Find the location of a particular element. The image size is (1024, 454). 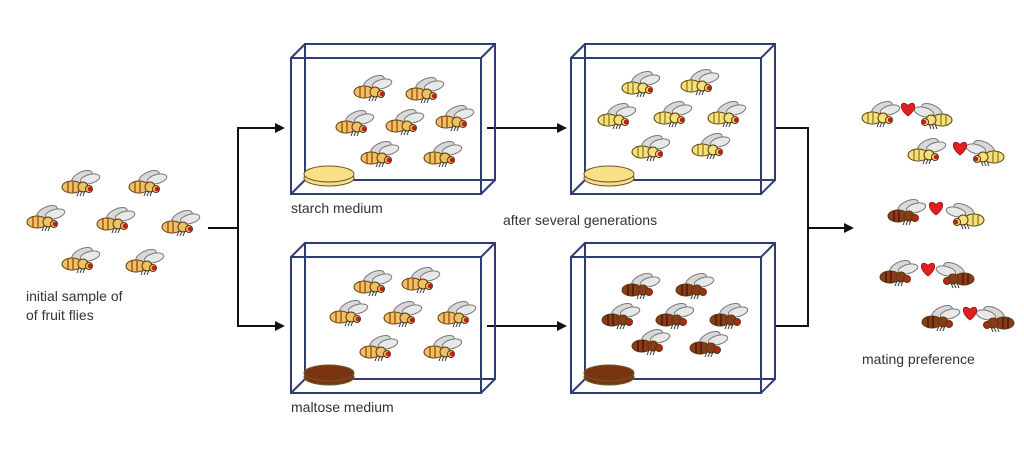

starch-medium-label: starch medium is located at coordinates (337, 208).